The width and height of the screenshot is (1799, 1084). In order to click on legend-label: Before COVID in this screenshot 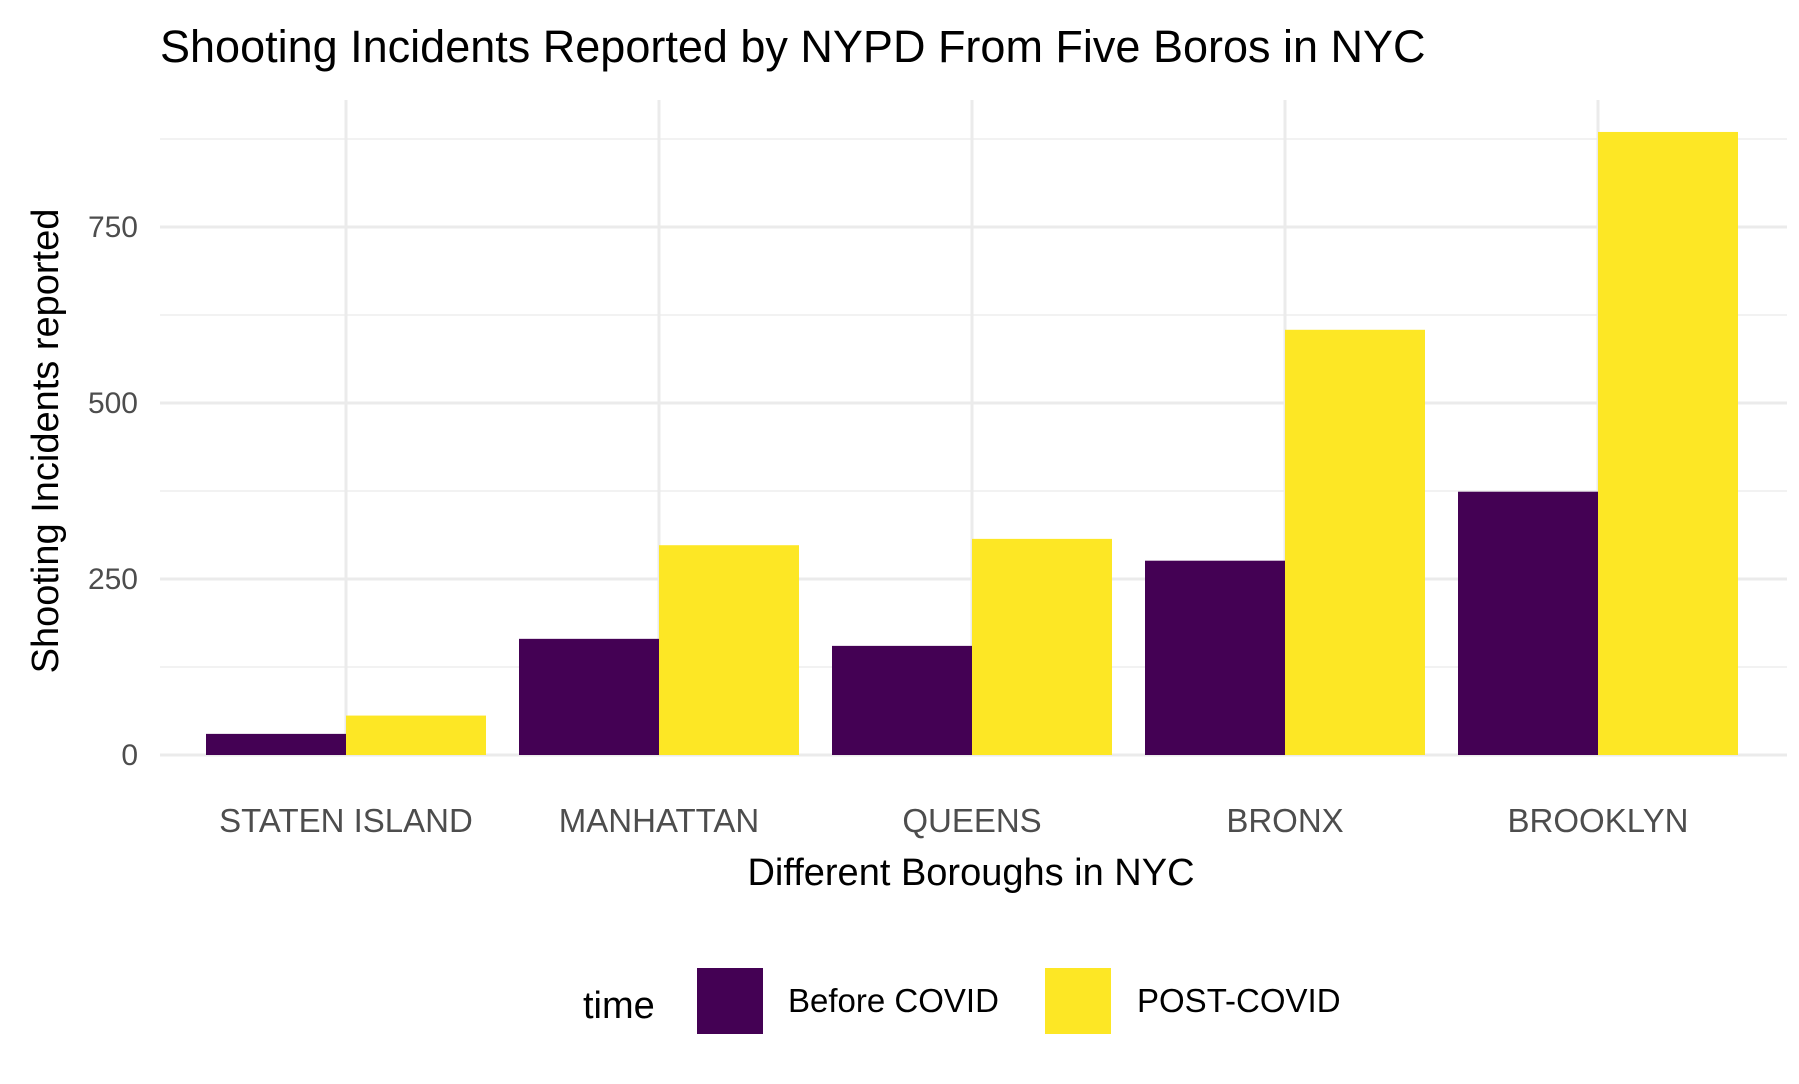, I will do `click(893, 1000)`.